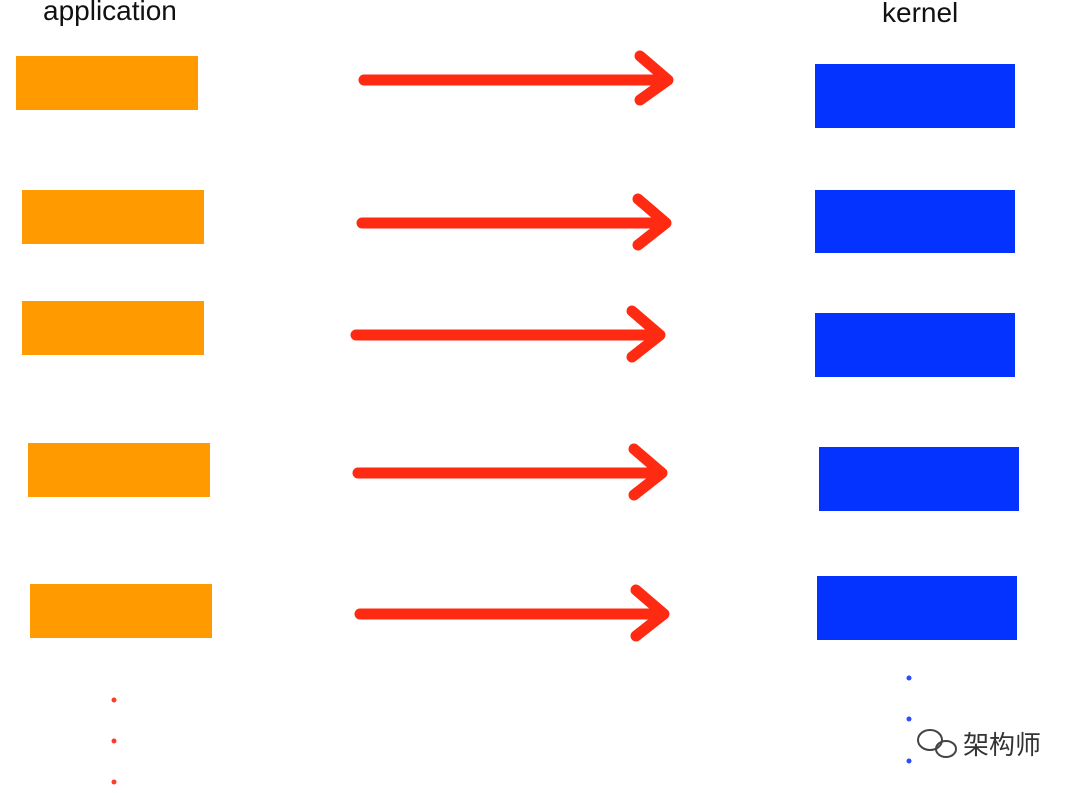  Describe the element at coordinates (920, 14) in the screenshot. I see `right-column-label: kernel` at that location.